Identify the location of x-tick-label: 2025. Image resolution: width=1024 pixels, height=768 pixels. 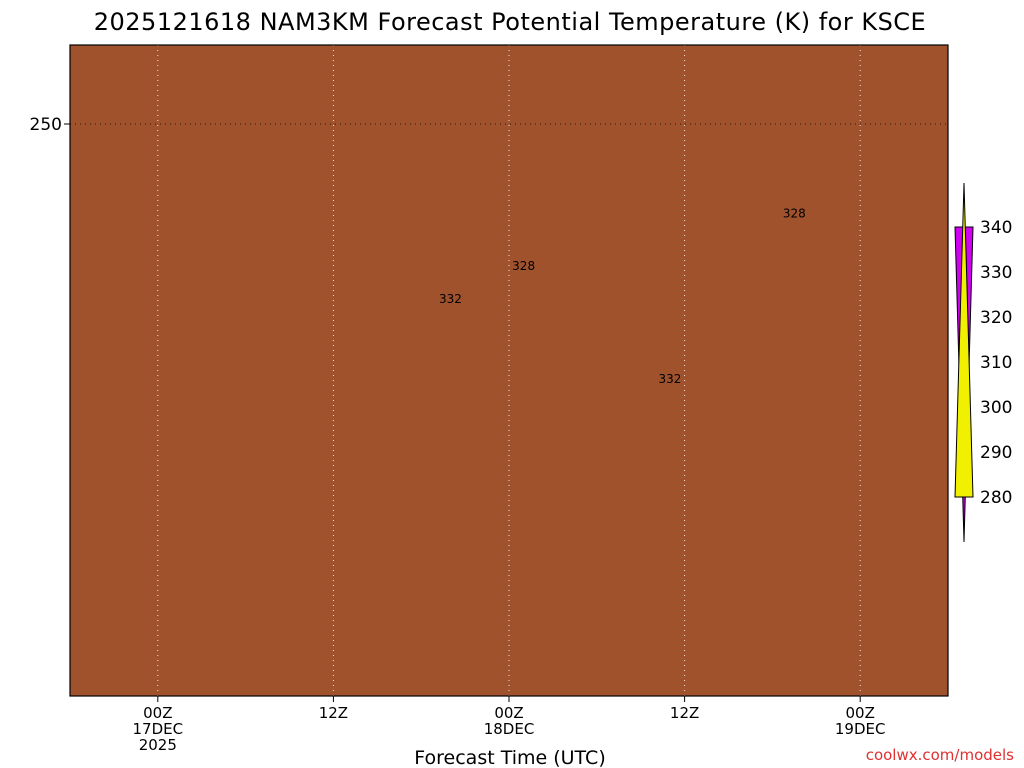
(158, 745).